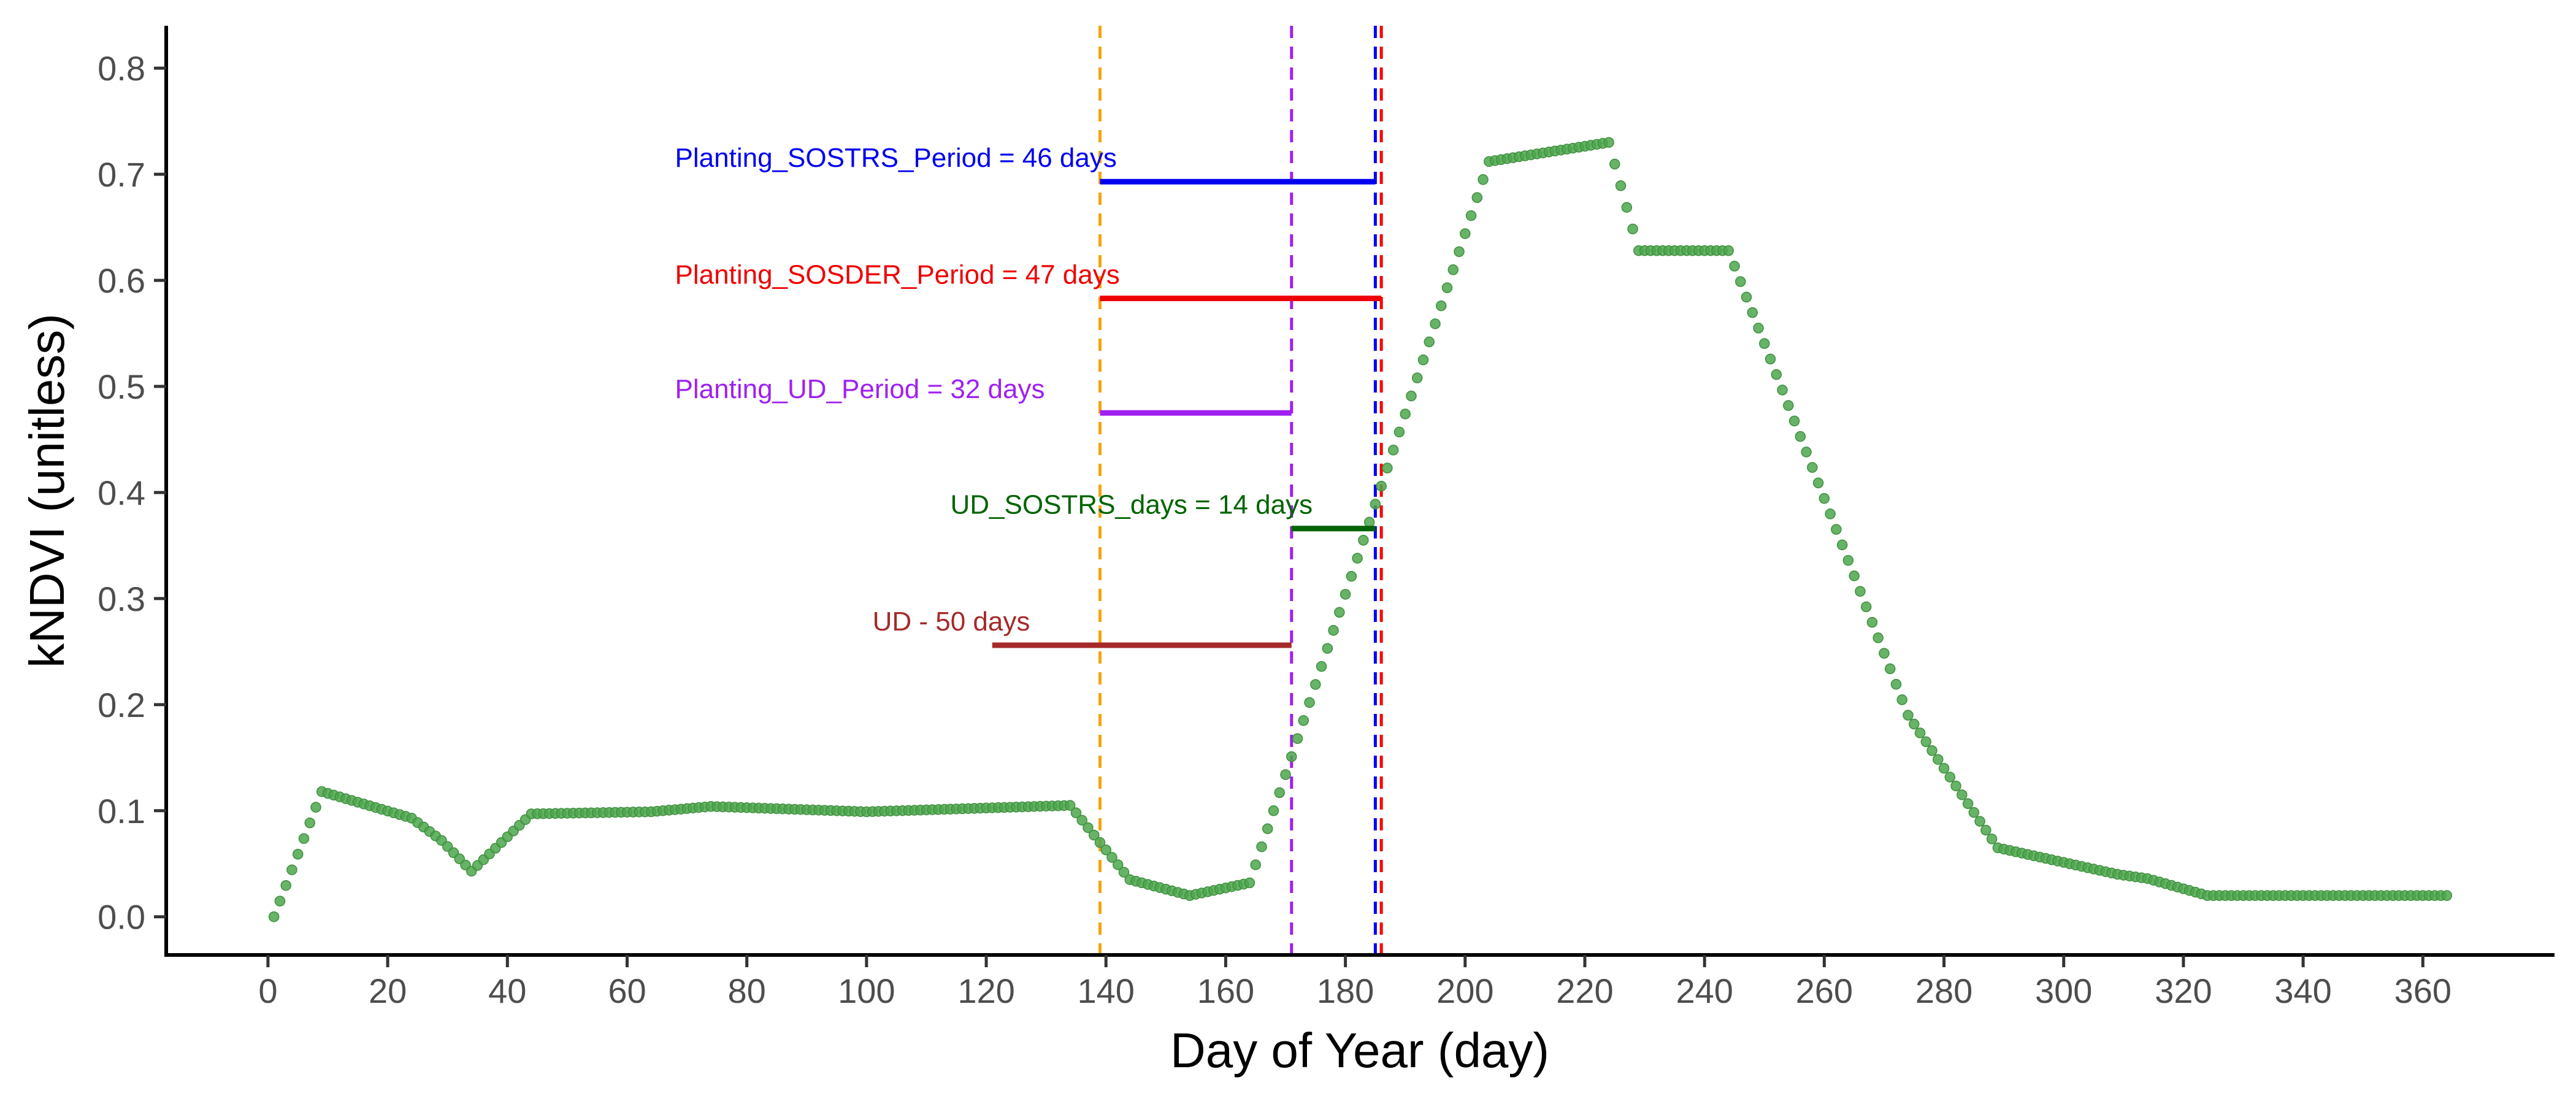 The image size is (2576, 1104). Describe the element at coordinates (2302, 991) in the screenshot. I see `x-tick-label: 340` at that location.